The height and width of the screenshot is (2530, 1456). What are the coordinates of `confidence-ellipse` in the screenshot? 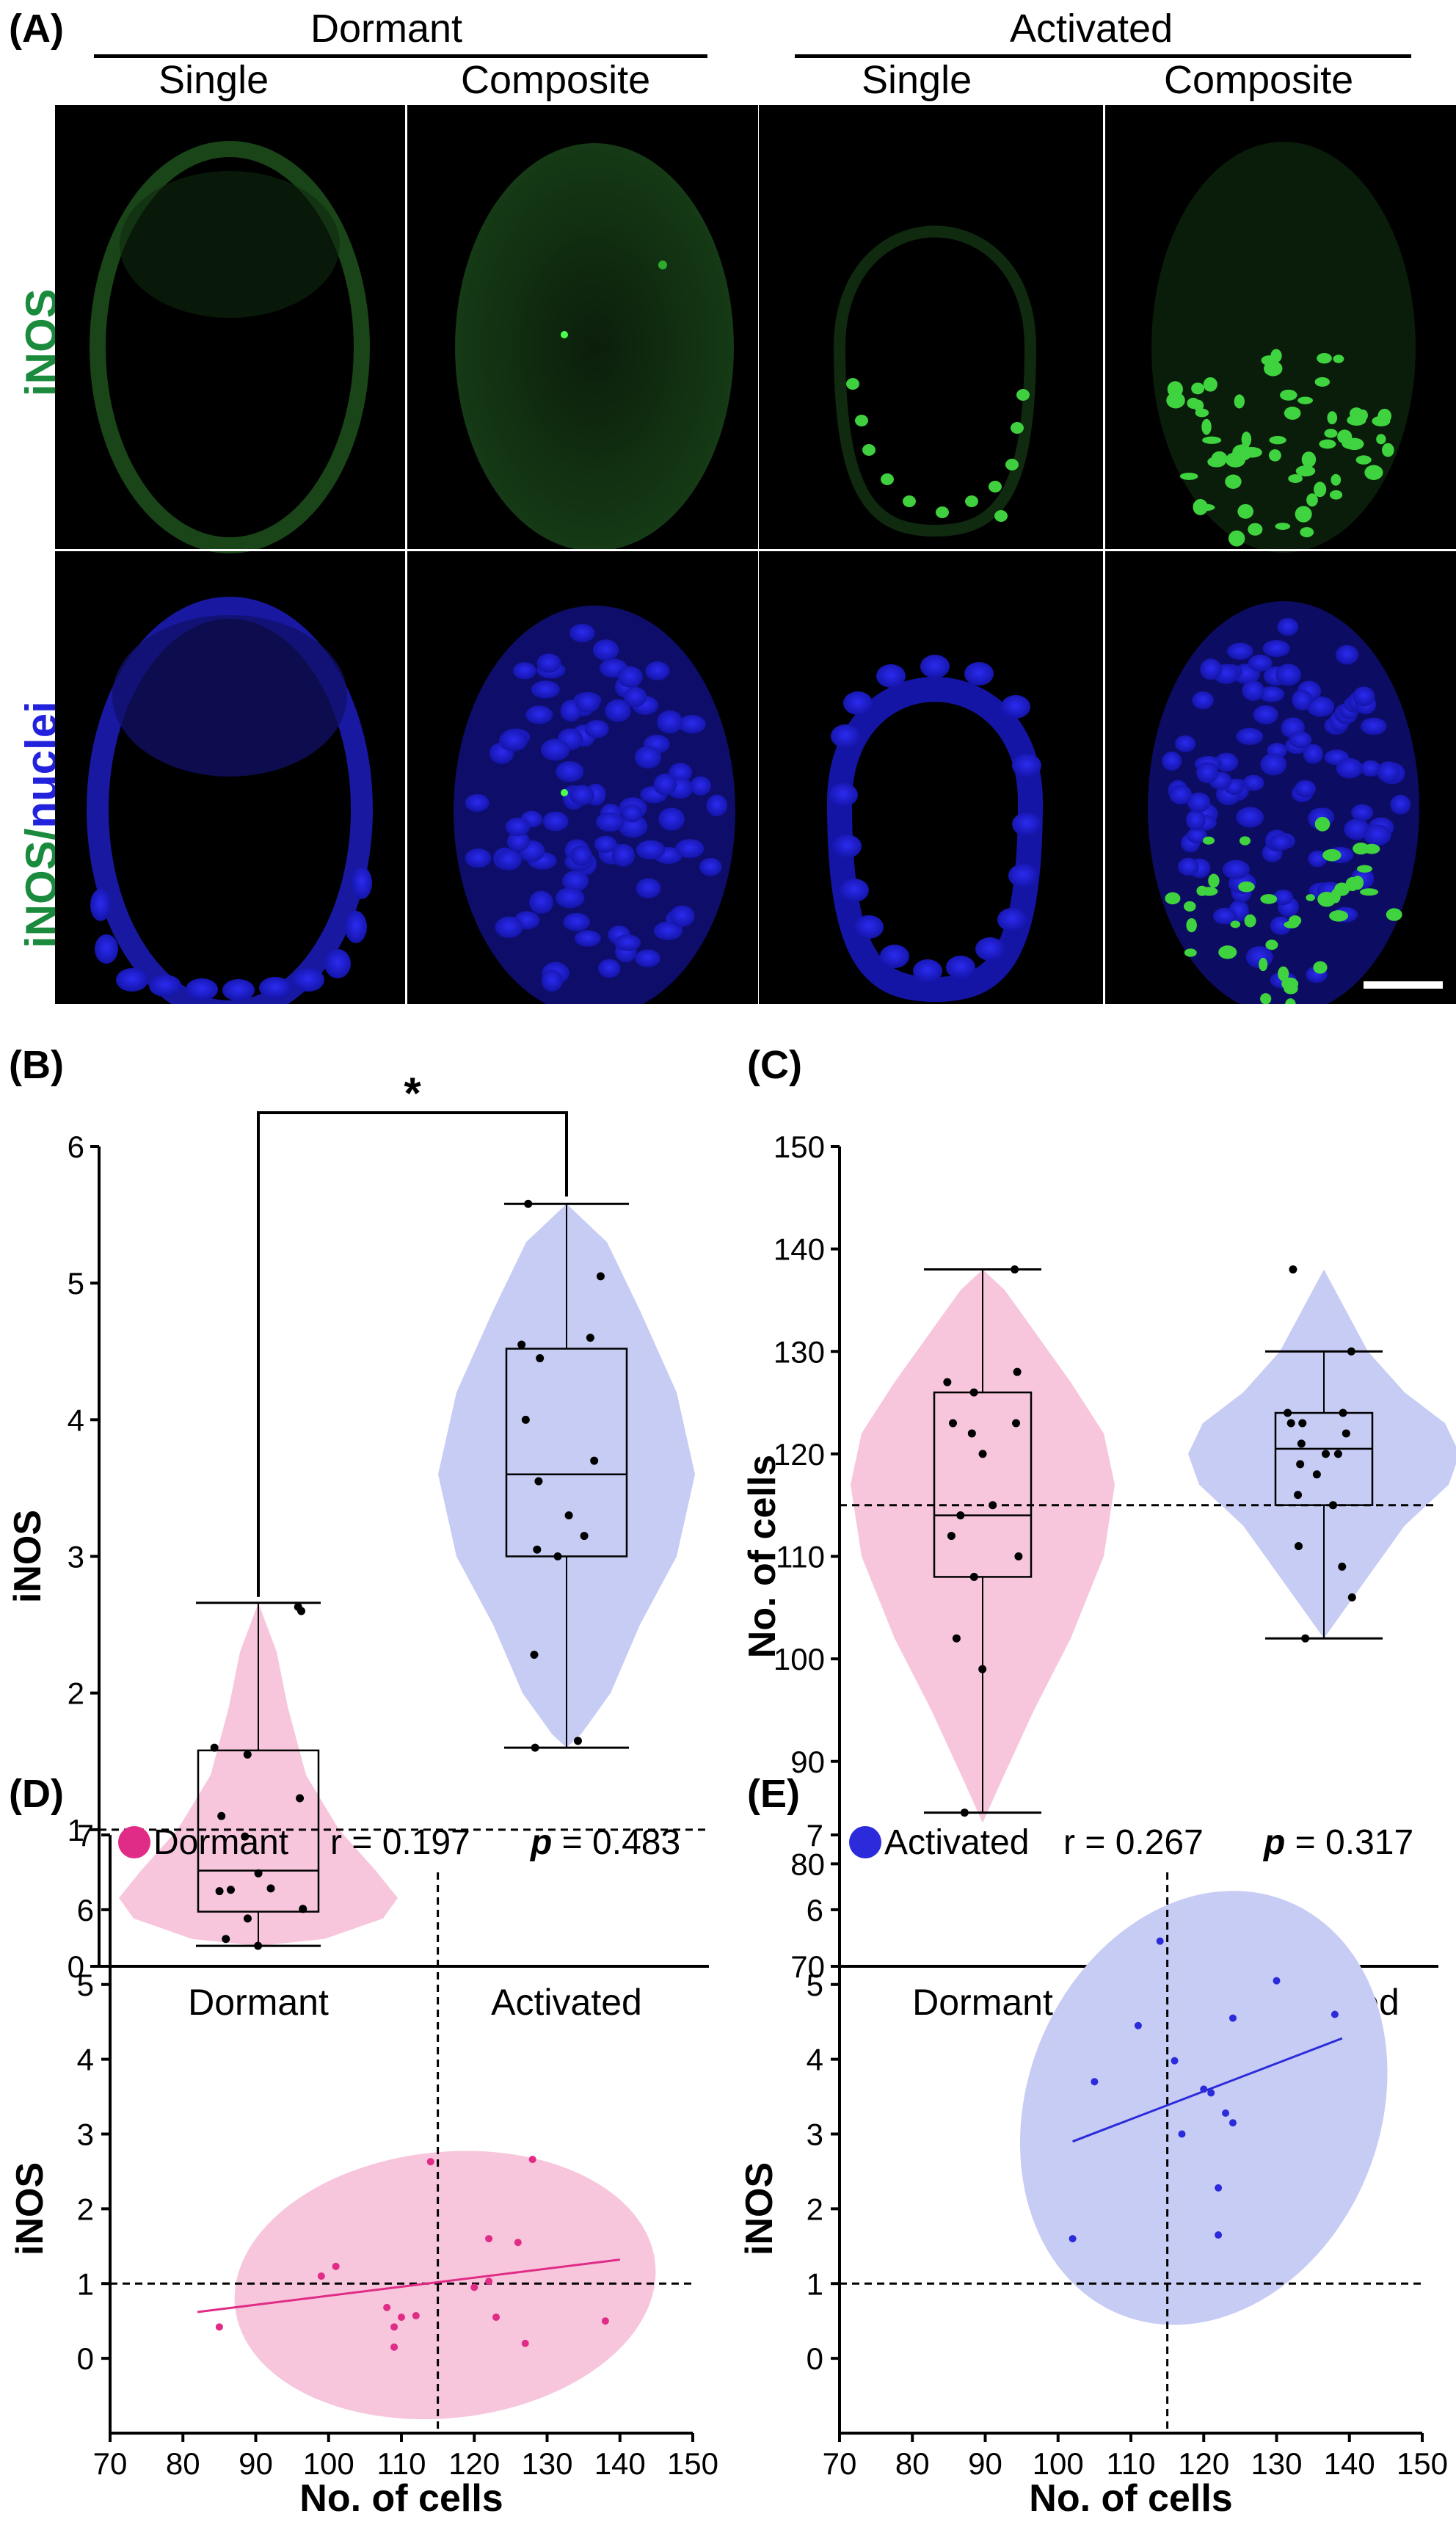 It's located at (445, 2285).